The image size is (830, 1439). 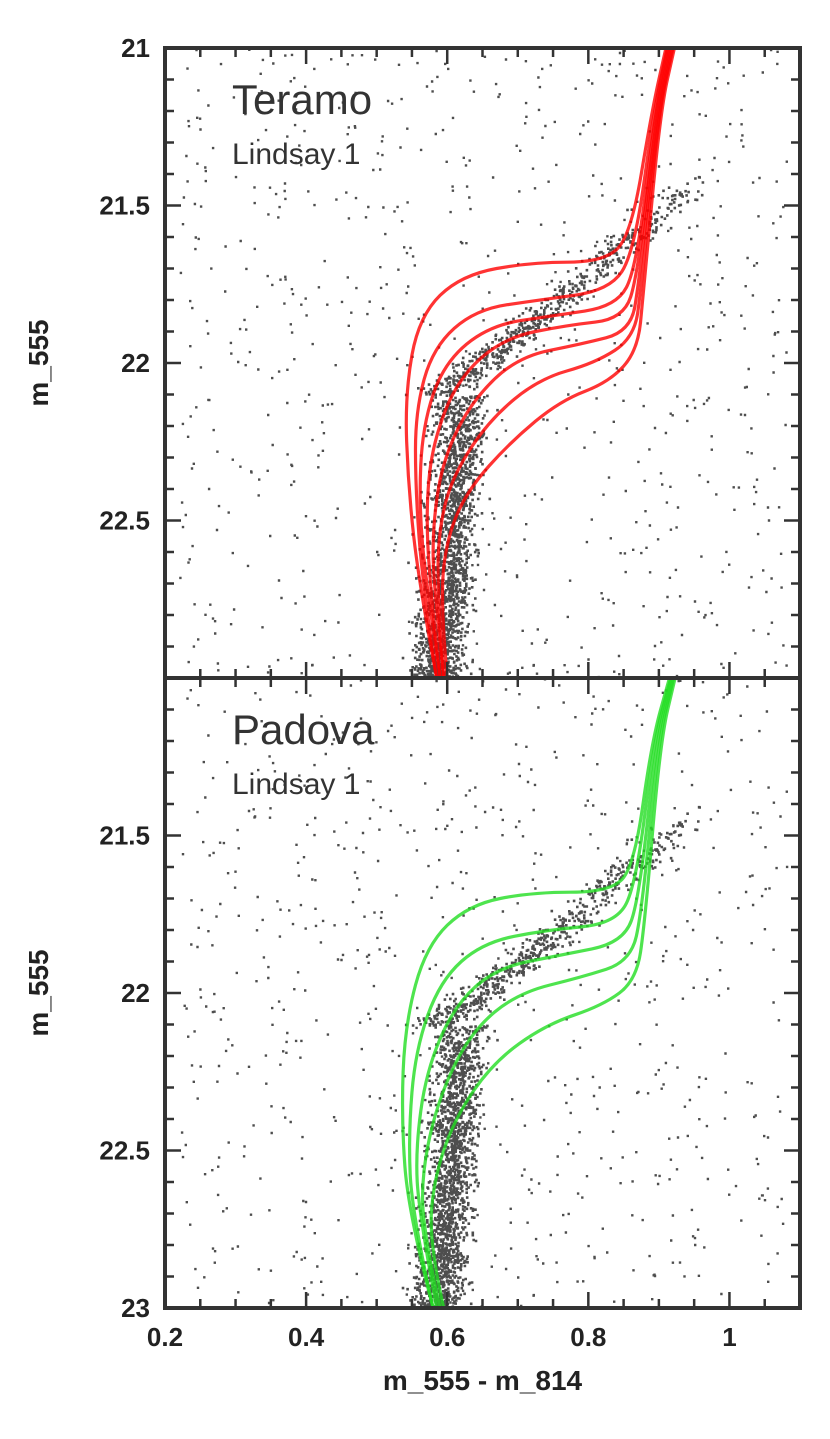 I want to click on x-tick-label: 0.8, so click(x=588, y=1337).